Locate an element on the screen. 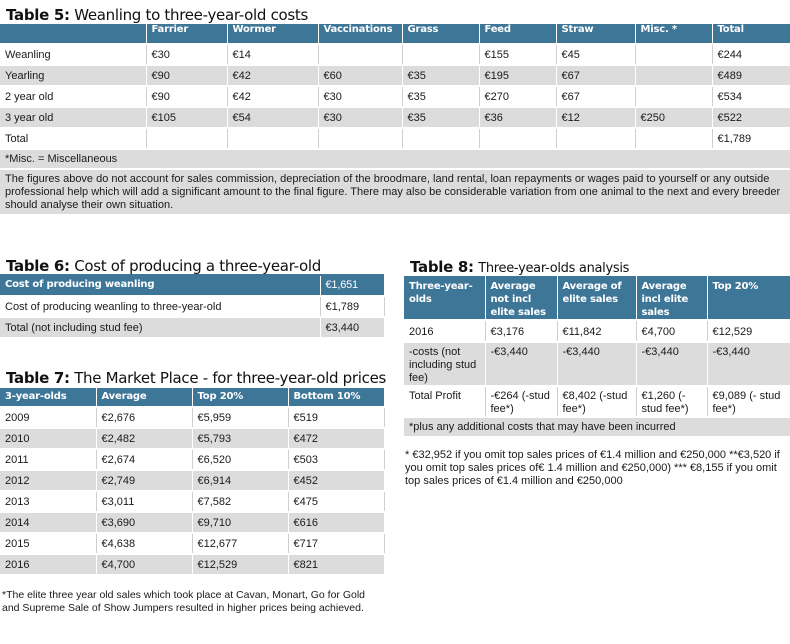  table5-cell: €45 is located at coordinates (596, 55).